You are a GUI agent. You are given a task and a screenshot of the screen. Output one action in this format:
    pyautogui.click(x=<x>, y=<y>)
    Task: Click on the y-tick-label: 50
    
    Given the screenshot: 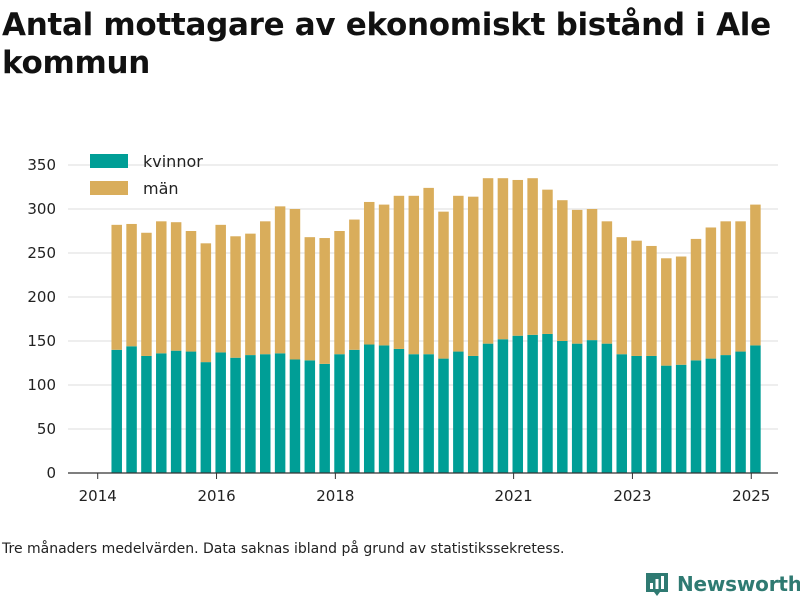 What is the action you would take?
    pyautogui.click(x=46, y=429)
    